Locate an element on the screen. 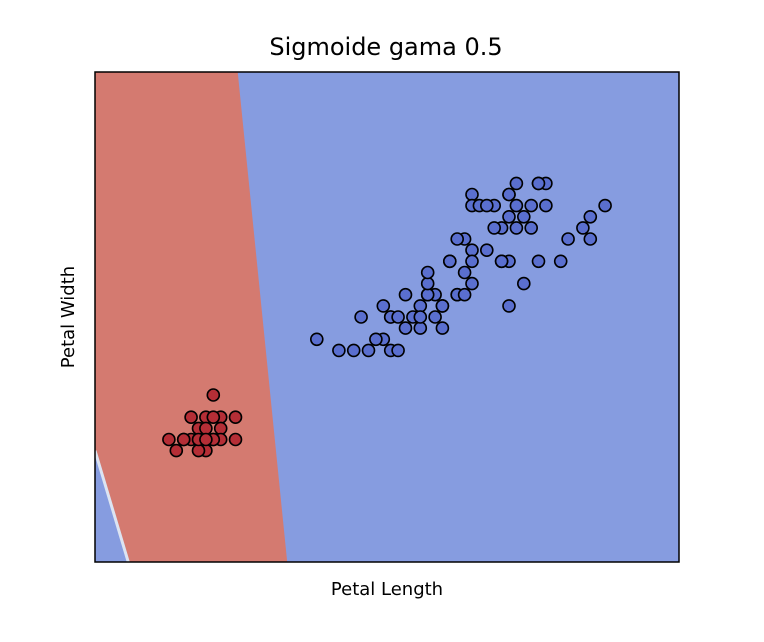 The height and width of the screenshot is (642, 764). x-axis-label: Petal Length is located at coordinates (387, 589).